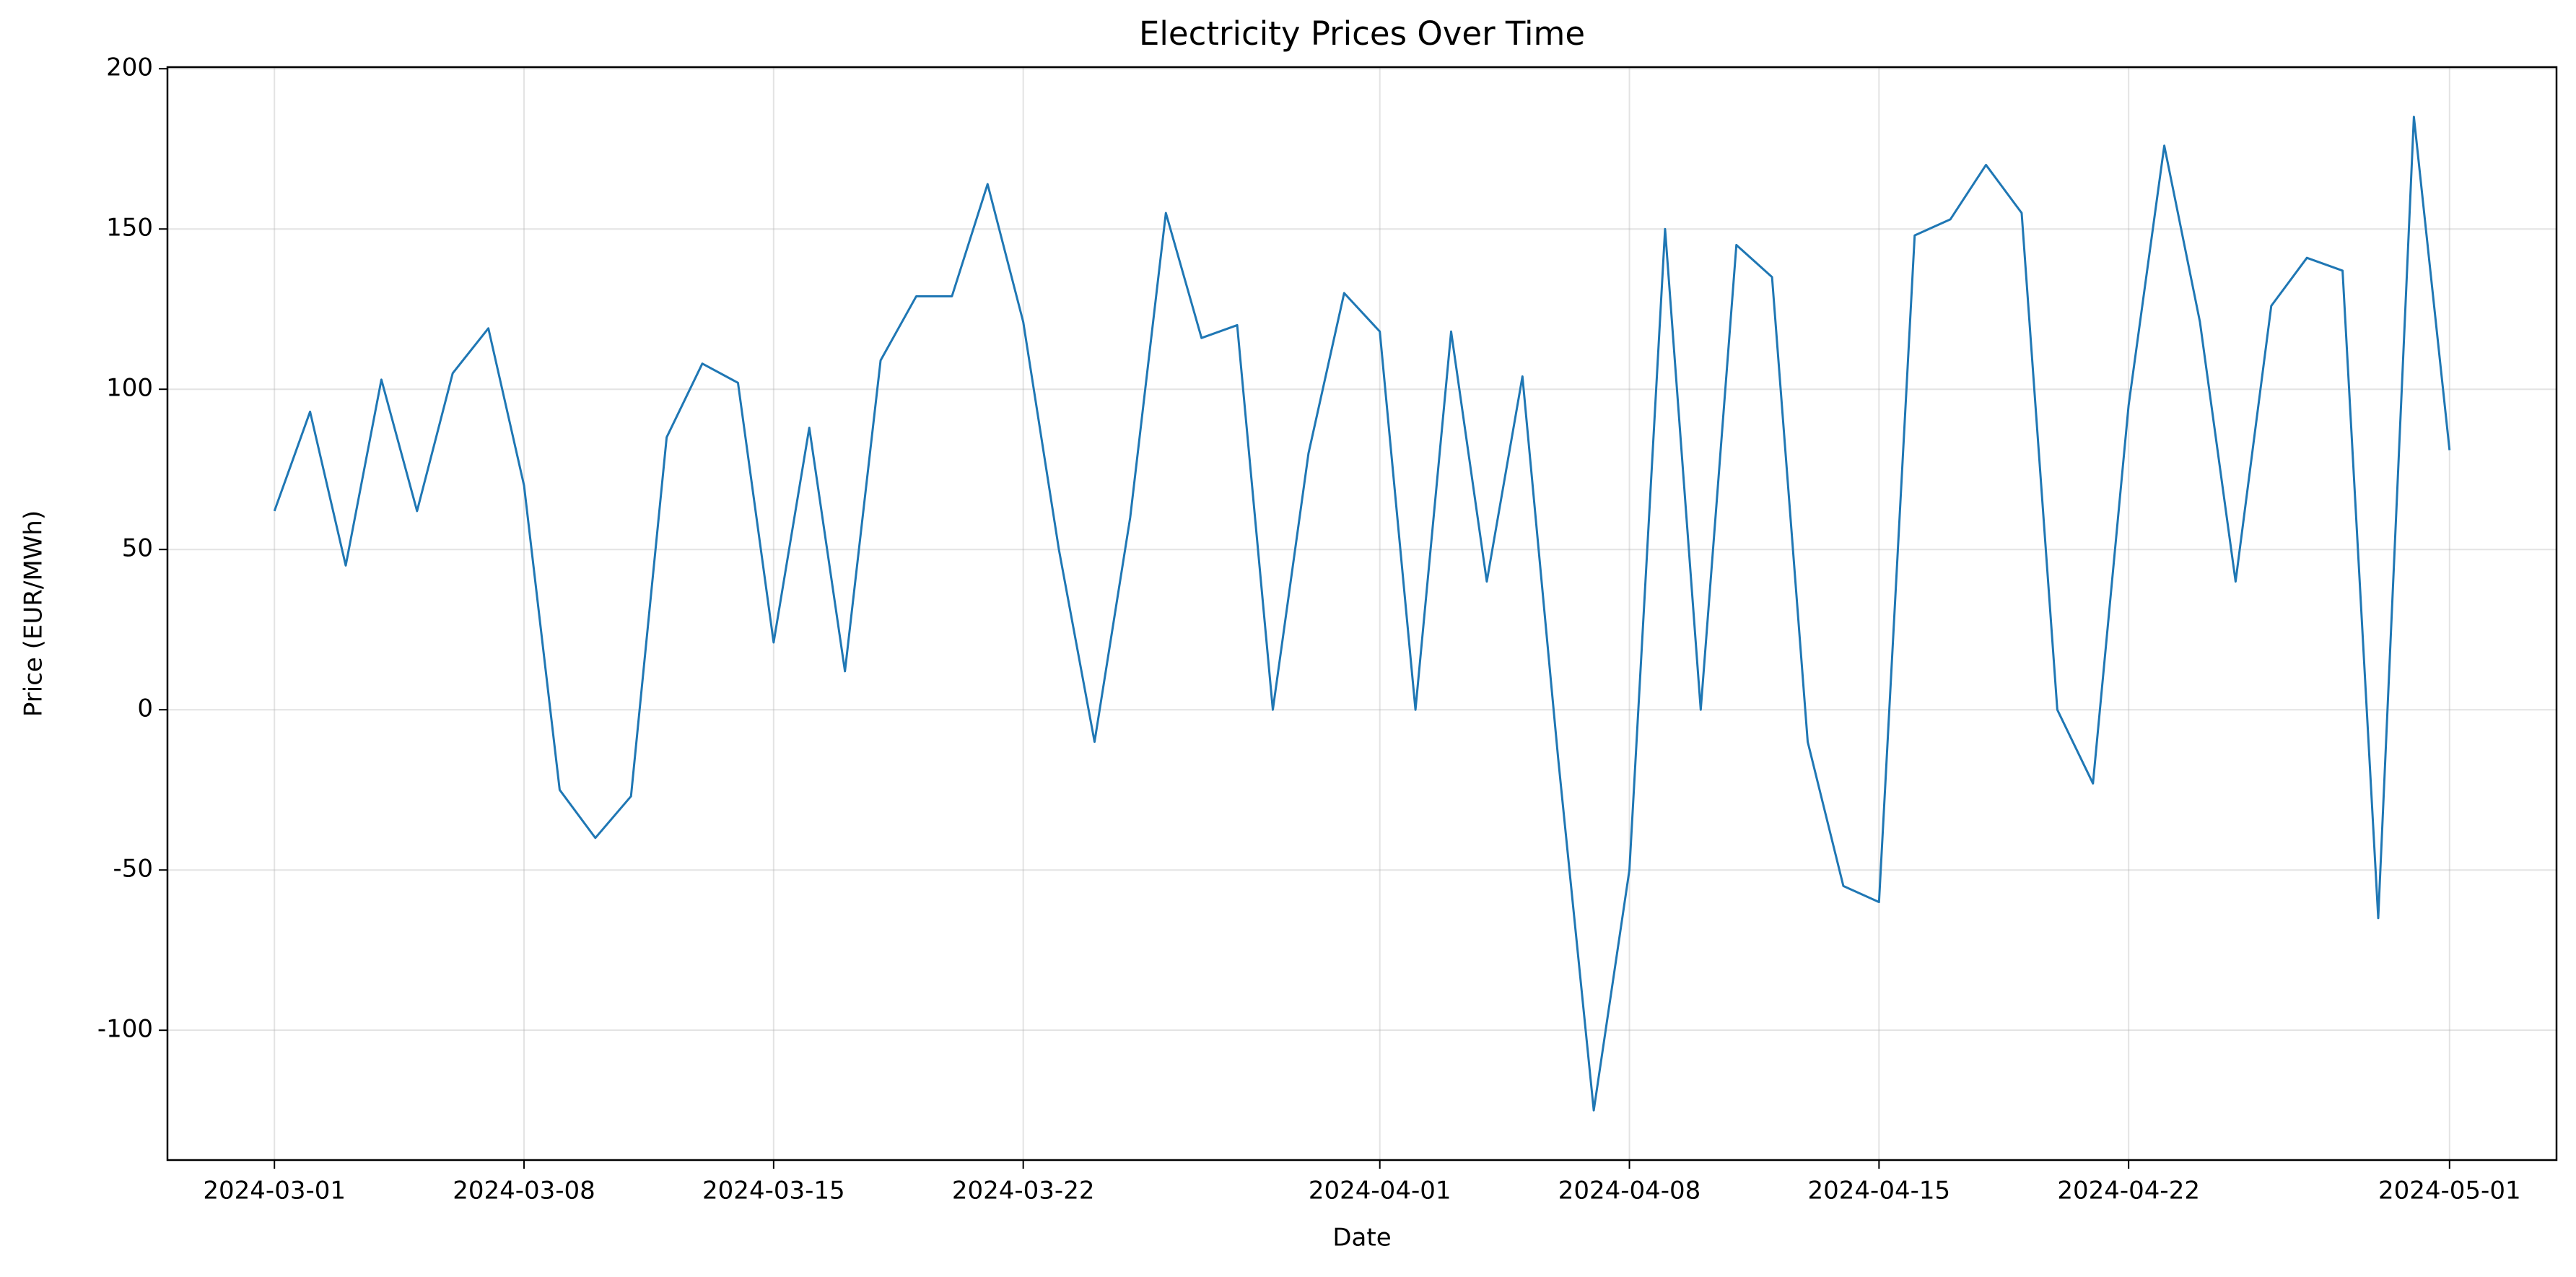  Describe the element at coordinates (524, 1191) in the screenshot. I see `x-tick-label: 2024-03-08` at that location.